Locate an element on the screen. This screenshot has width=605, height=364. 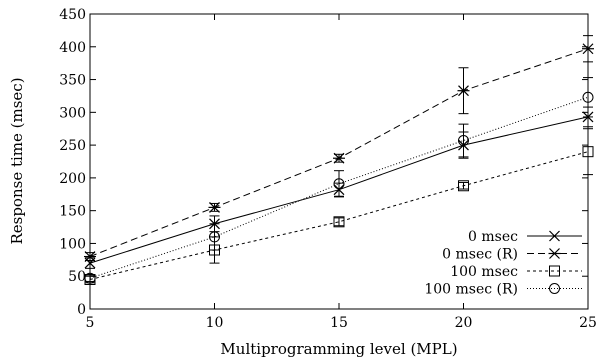
x-tick-label: 10 is located at coordinates (215, 323).